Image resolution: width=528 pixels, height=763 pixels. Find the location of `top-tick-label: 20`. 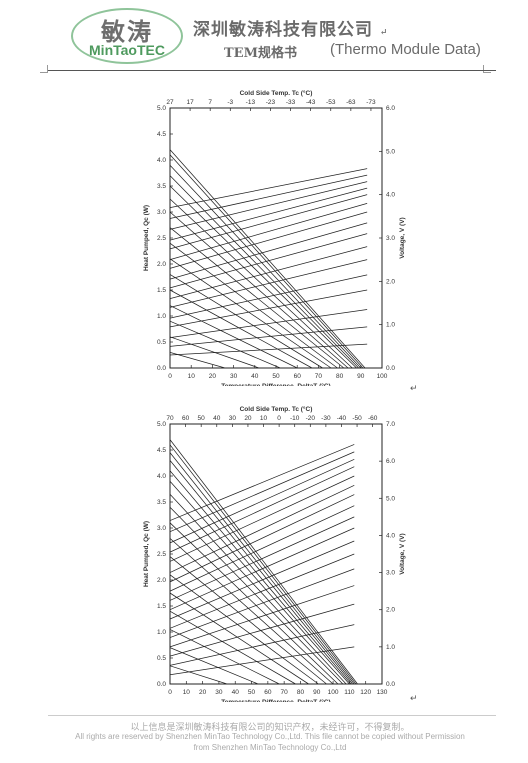

top-tick-label: 20 is located at coordinates (248, 418).